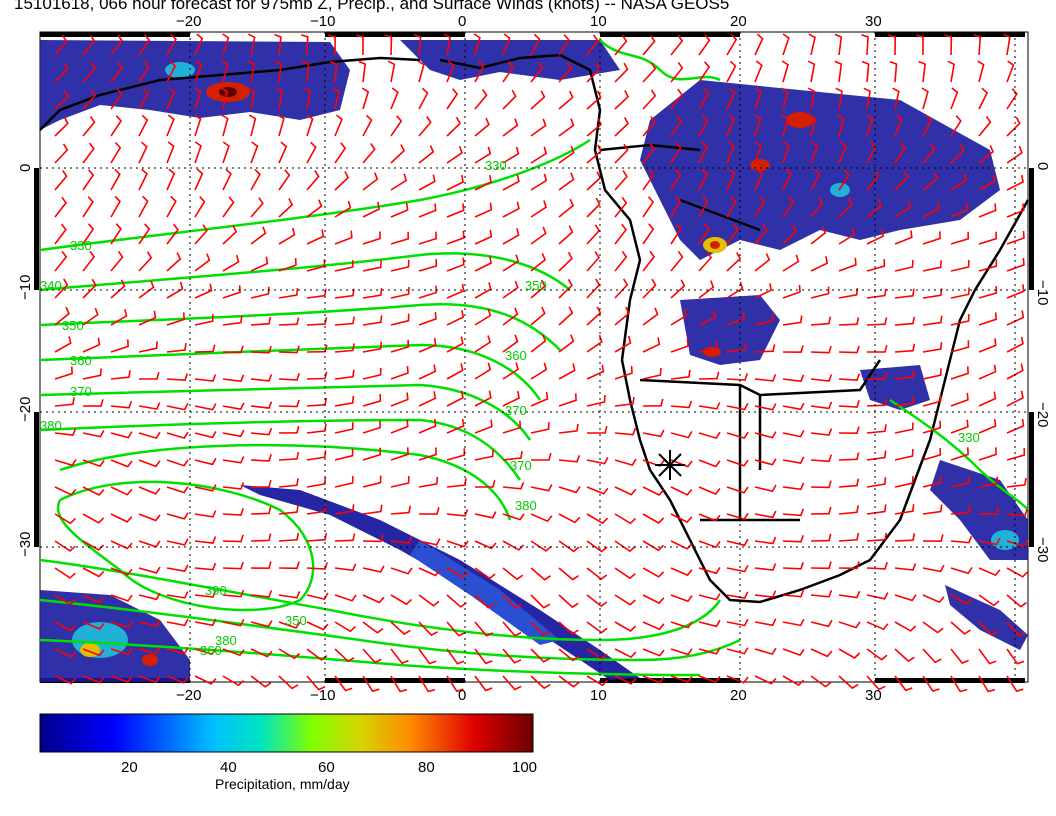 Image resolution: width=1056 pixels, height=816 pixels. Describe the element at coordinates (188, 21) in the screenshot. I see `lon-tick: −20` at that location.